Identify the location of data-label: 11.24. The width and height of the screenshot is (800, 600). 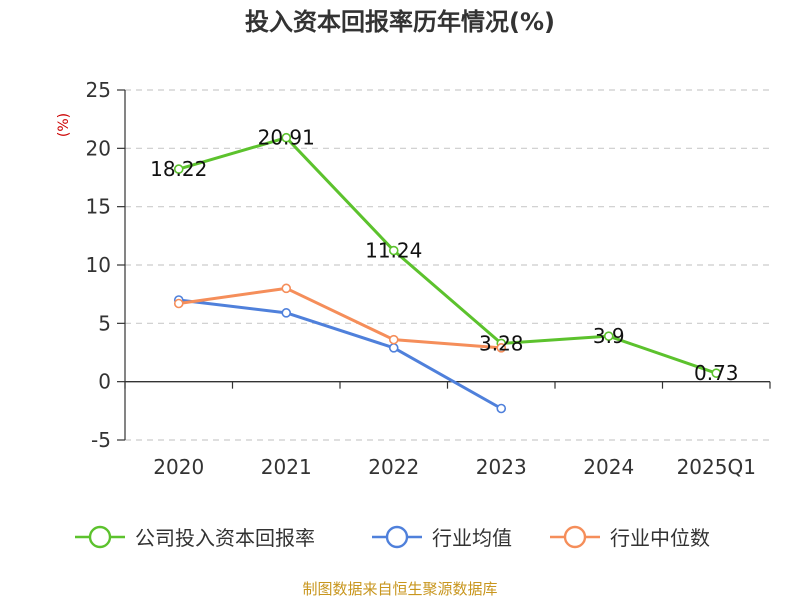
(393, 251).